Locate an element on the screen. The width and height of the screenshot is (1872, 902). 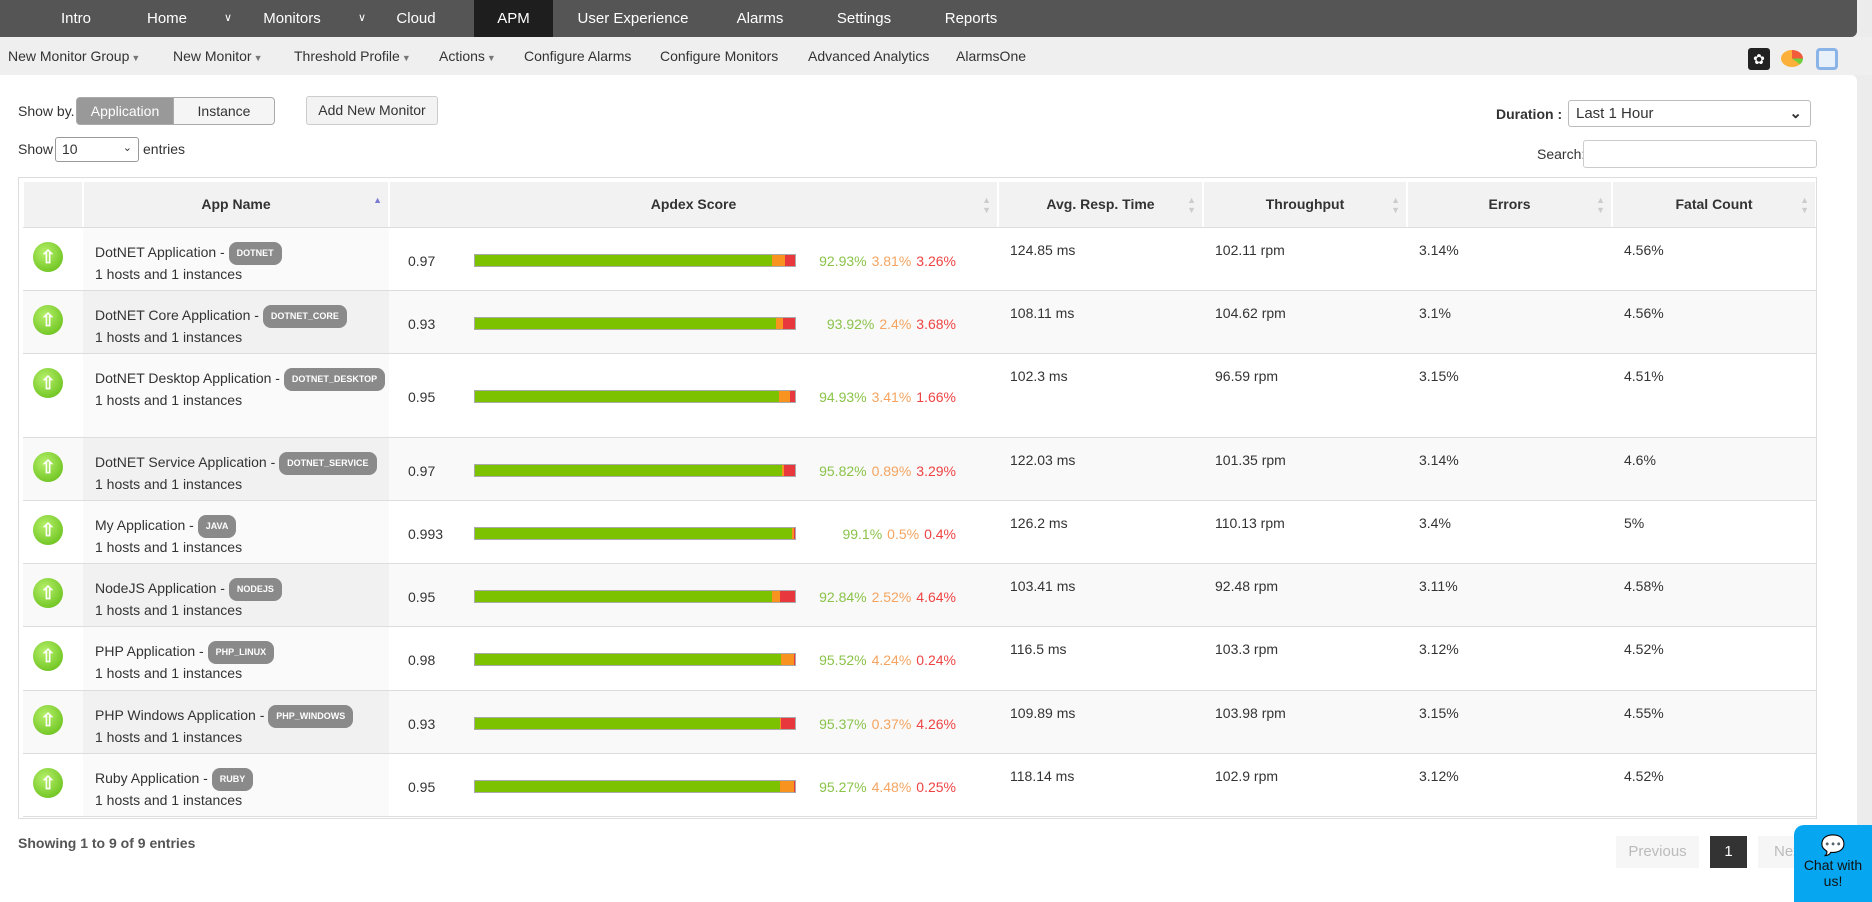
duration-select: Last 1 Hour ⌄ is located at coordinates (1689, 113).